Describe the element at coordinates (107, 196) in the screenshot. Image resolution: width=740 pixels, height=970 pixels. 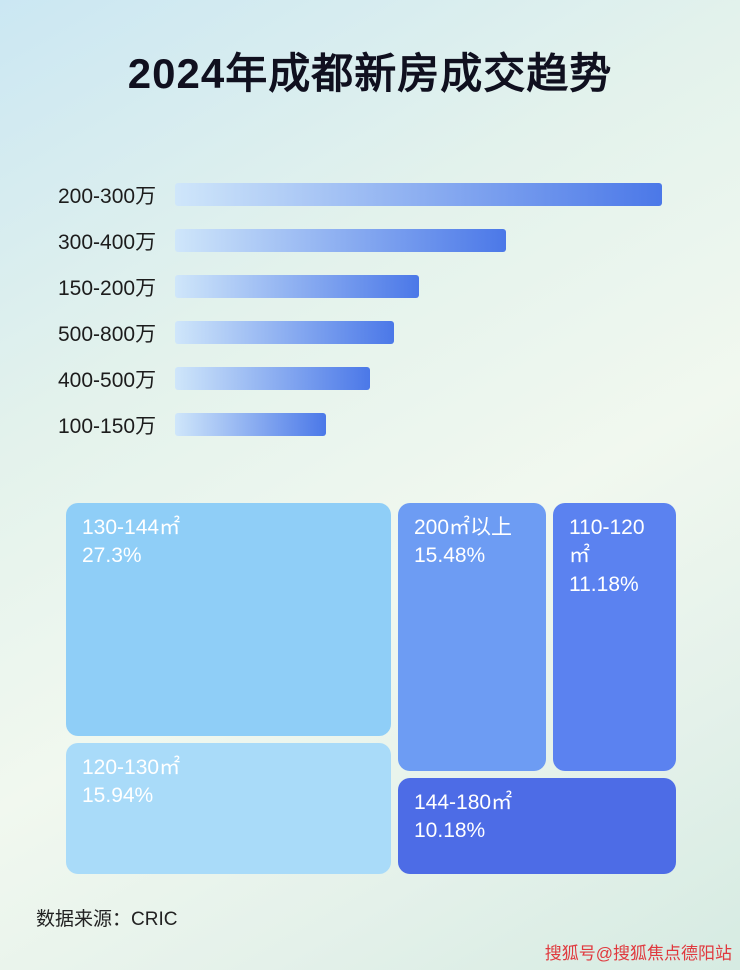
I see `bar-label: 200-300万` at that location.